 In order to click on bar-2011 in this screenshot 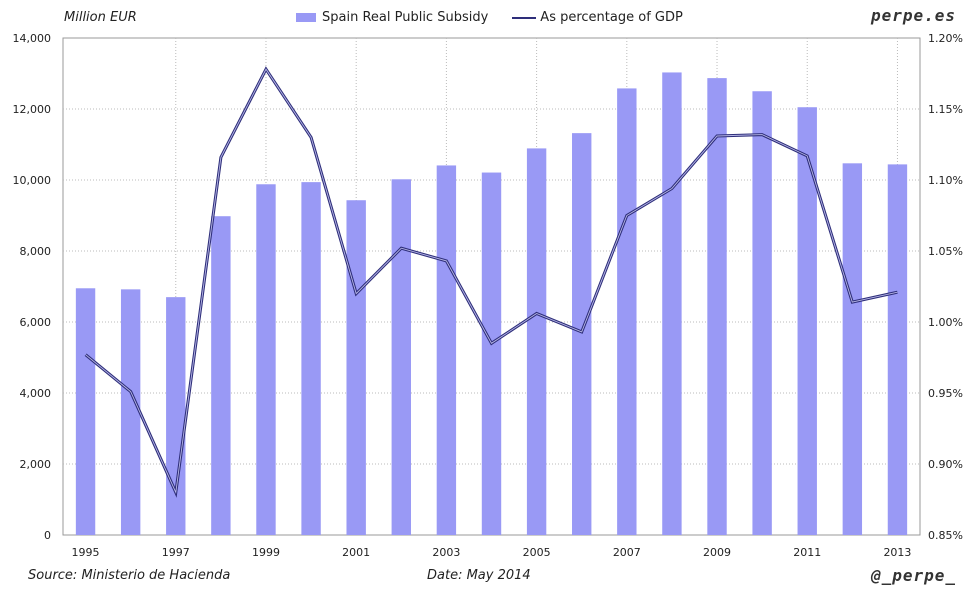, I will do `click(807, 321)`.